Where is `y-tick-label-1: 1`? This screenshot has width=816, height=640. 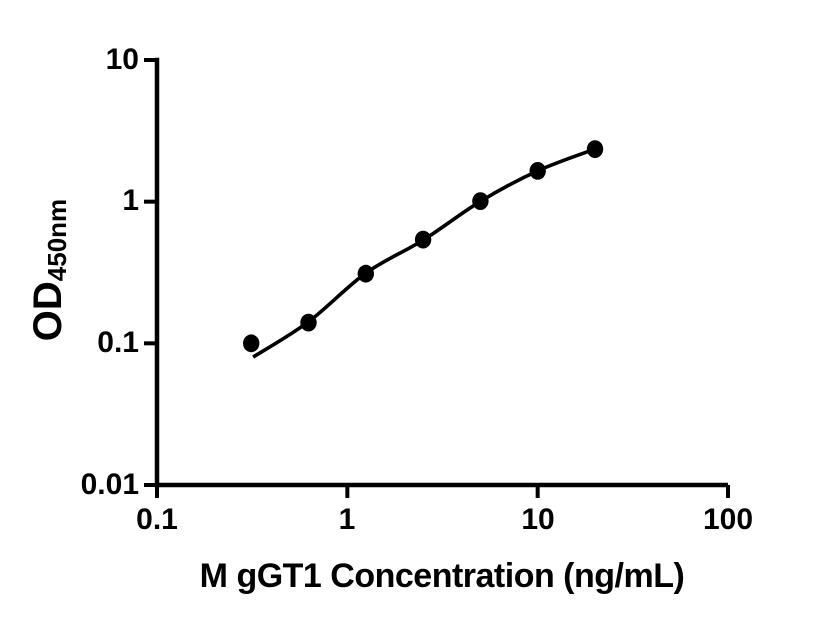 y-tick-label-1: 1 is located at coordinates (130, 200).